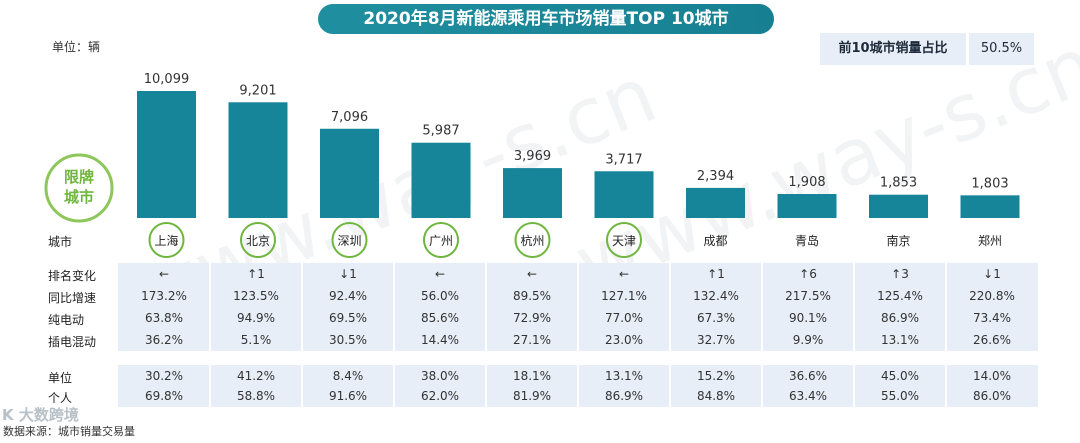  What do you see at coordinates (257, 90) in the screenshot?
I see `bar-value-label: 9,201` at bounding box center [257, 90].